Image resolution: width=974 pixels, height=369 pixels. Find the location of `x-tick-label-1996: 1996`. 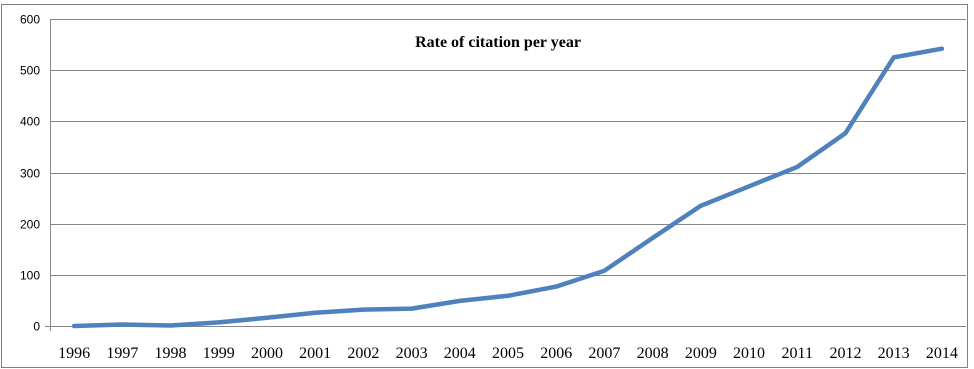

x-tick-label-1996: 1996 is located at coordinates (74, 353).